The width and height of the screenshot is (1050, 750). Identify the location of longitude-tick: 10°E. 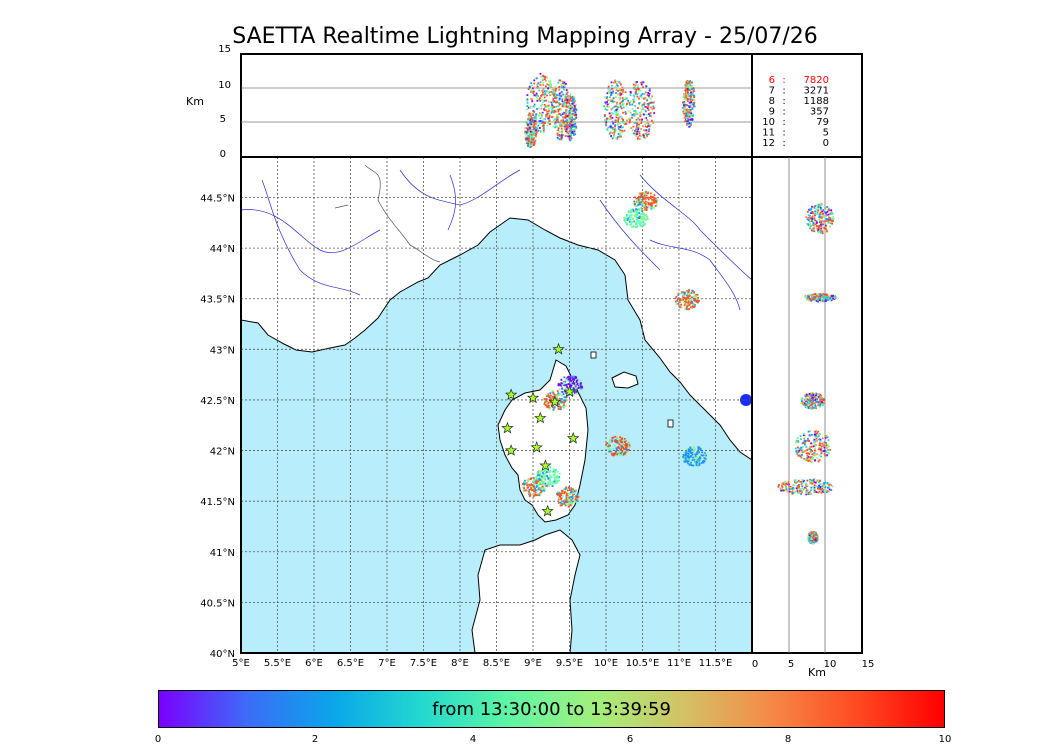
(606, 663).